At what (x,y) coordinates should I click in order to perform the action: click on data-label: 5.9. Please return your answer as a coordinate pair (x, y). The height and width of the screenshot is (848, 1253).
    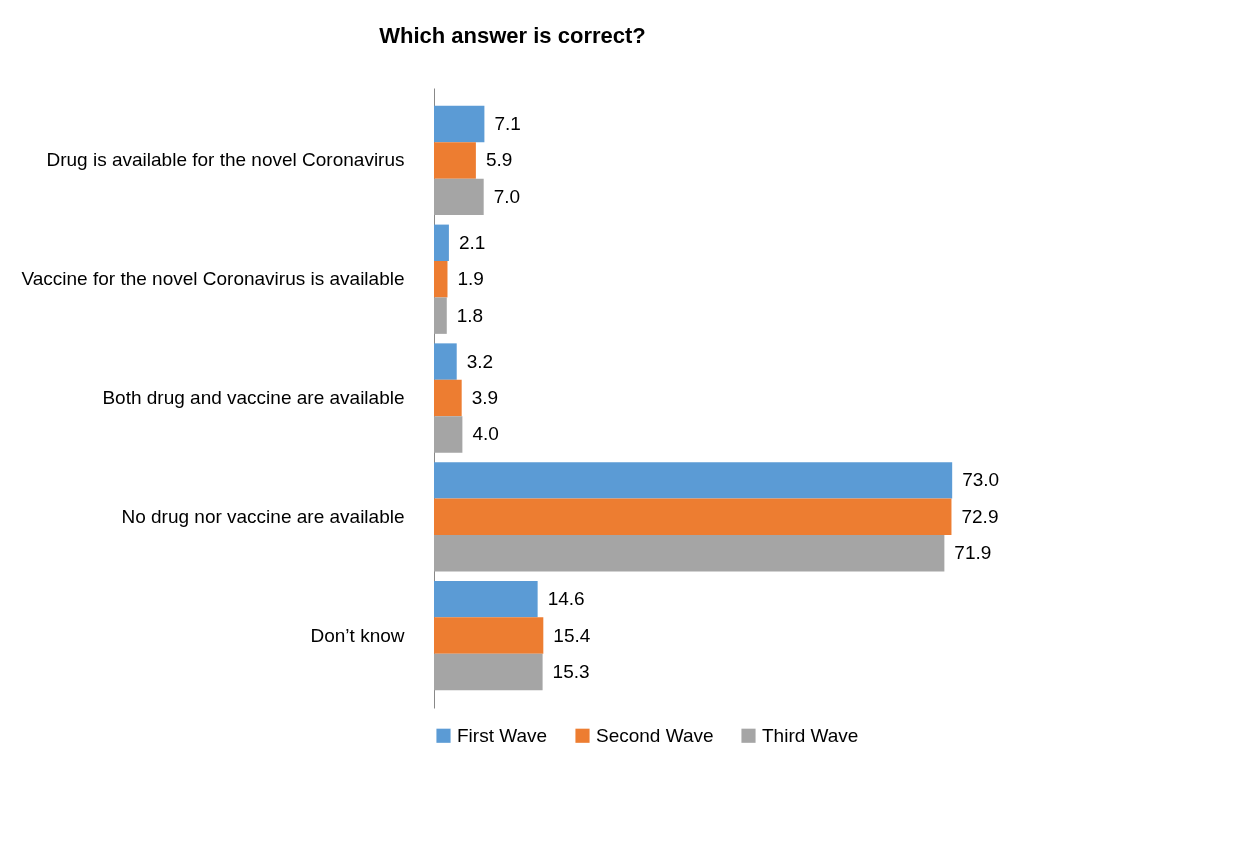
    Looking at the image, I should click on (499, 160).